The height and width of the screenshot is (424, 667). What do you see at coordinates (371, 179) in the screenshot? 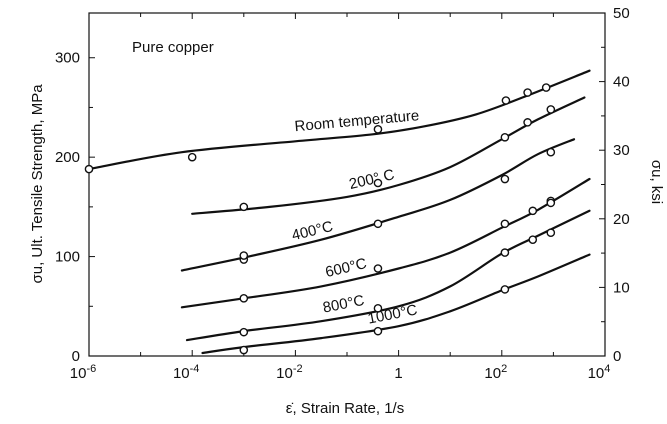
I see `series-label: 200° C` at bounding box center [371, 179].